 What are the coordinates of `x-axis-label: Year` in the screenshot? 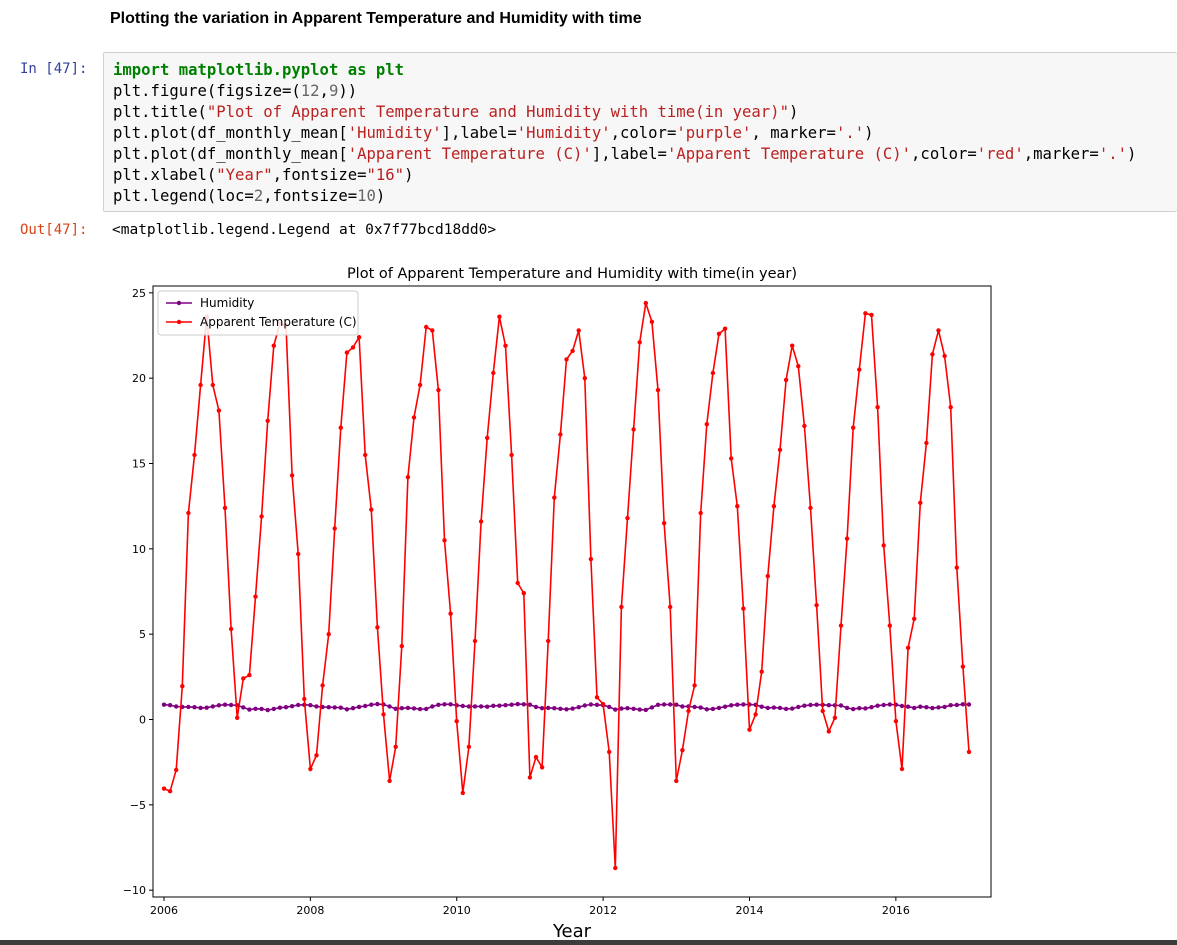 It's located at (572, 931).